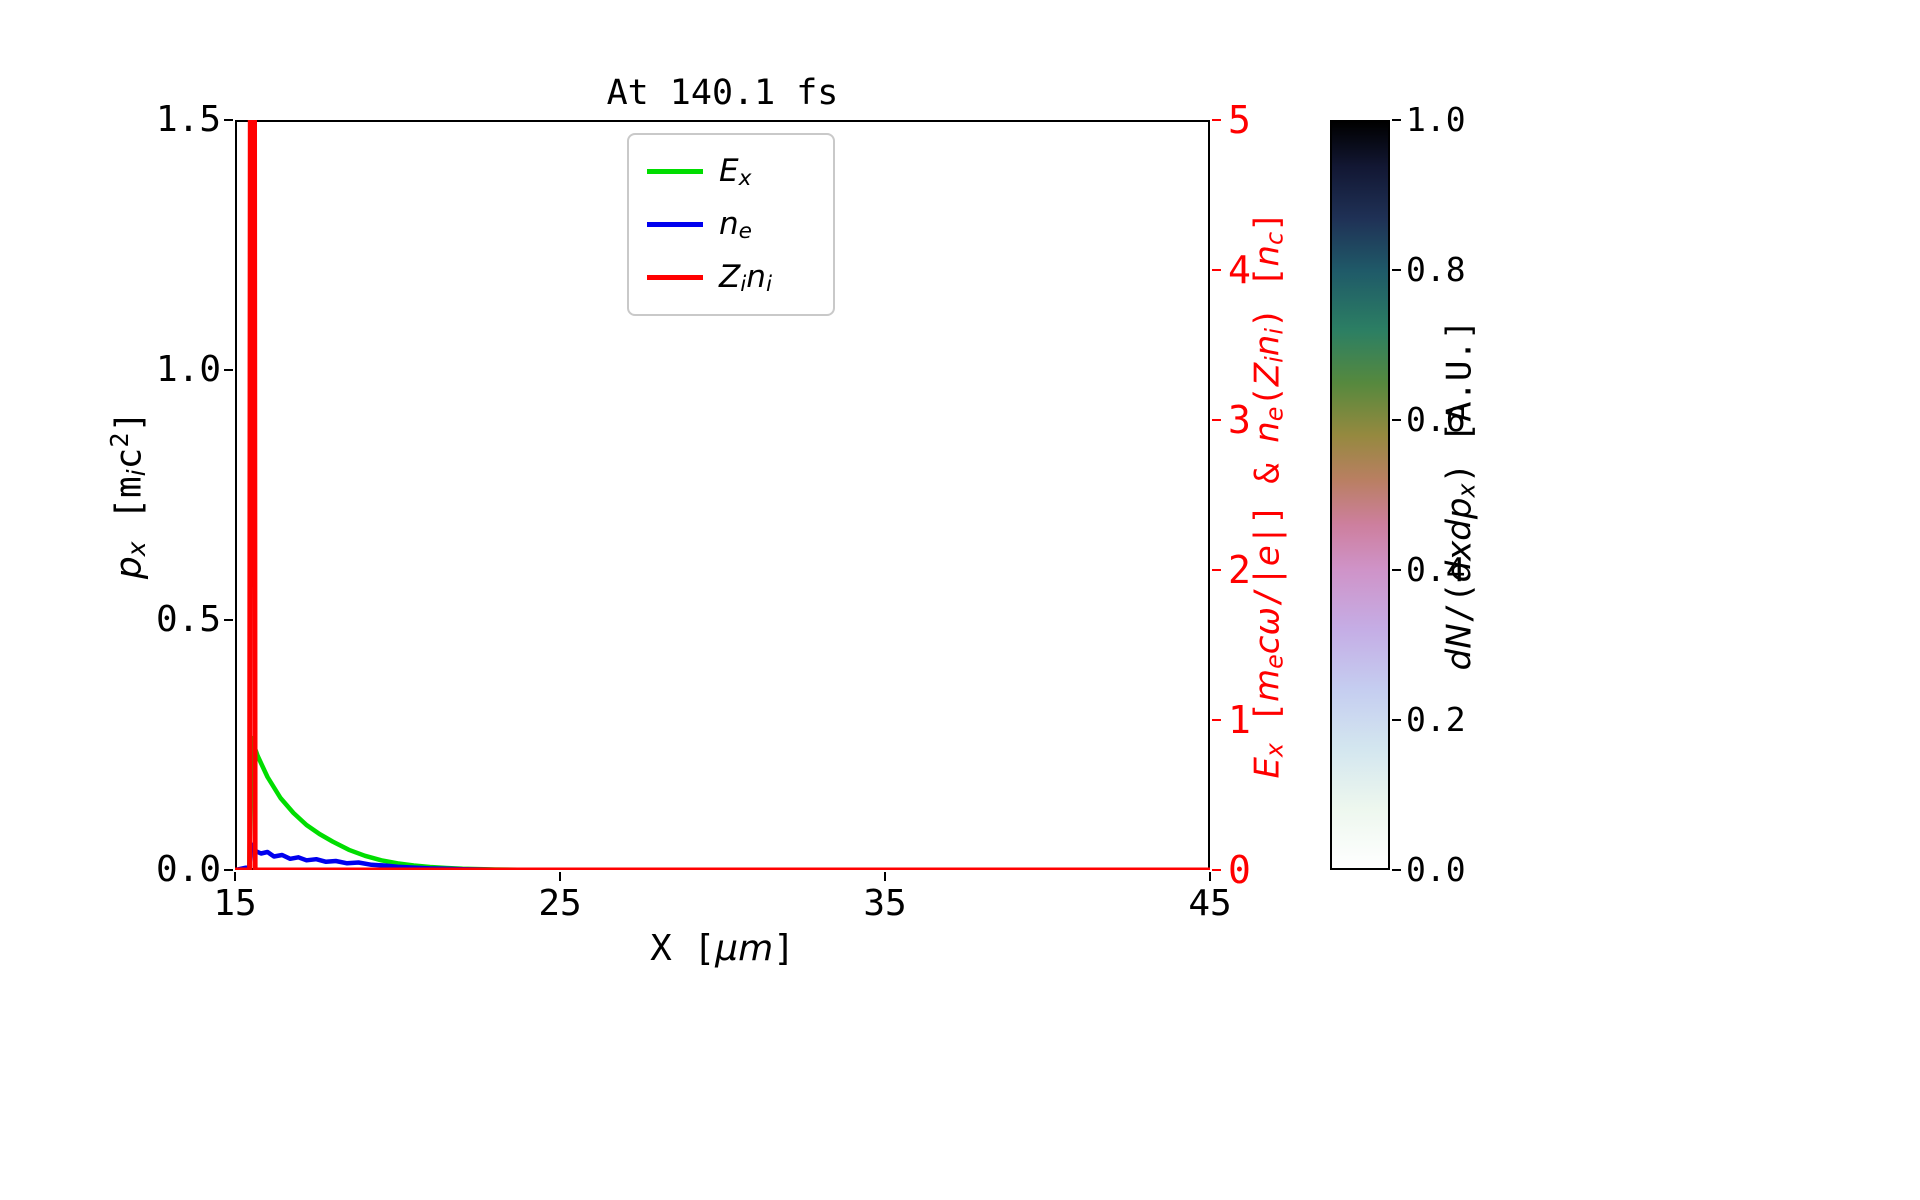 Image resolution: width=1920 pixels, height=1200 pixels. What do you see at coordinates (885, 903) in the screenshot?
I see `x-tick-label: 35` at bounding box center [885, 903].